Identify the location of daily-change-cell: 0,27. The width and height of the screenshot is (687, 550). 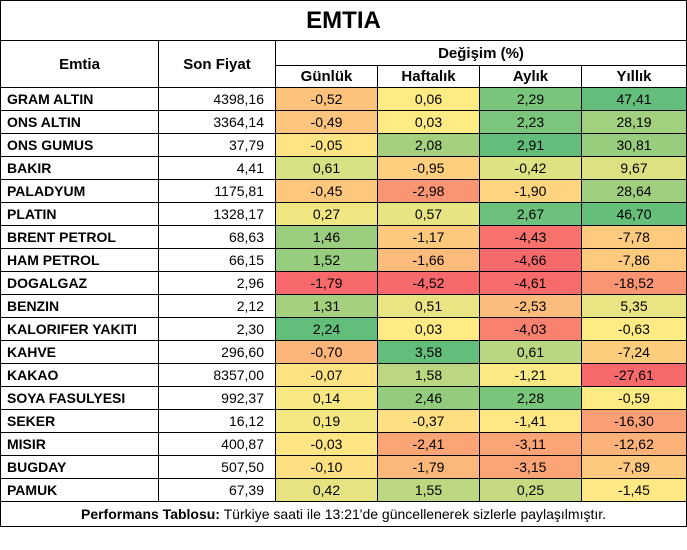
(326, 214).